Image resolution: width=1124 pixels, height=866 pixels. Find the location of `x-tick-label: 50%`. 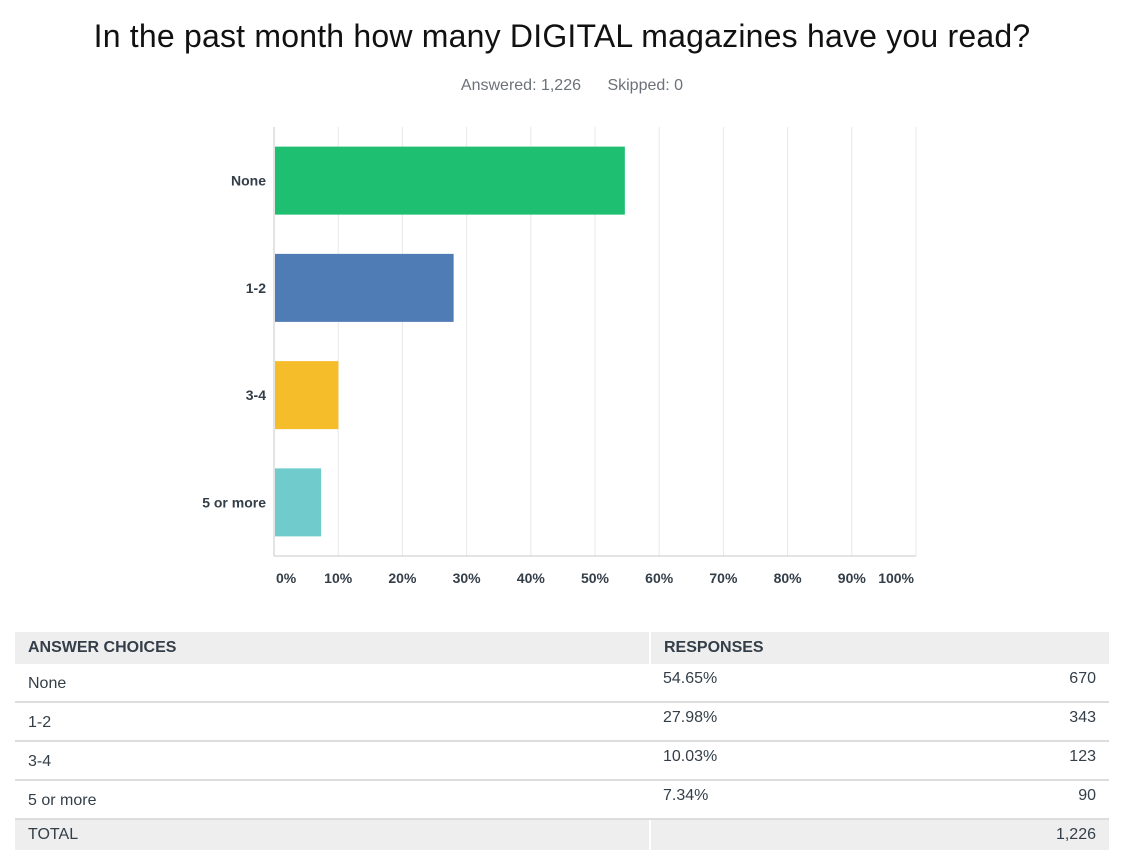

x-tick-label: 50% is located at coordinates (595, 578).